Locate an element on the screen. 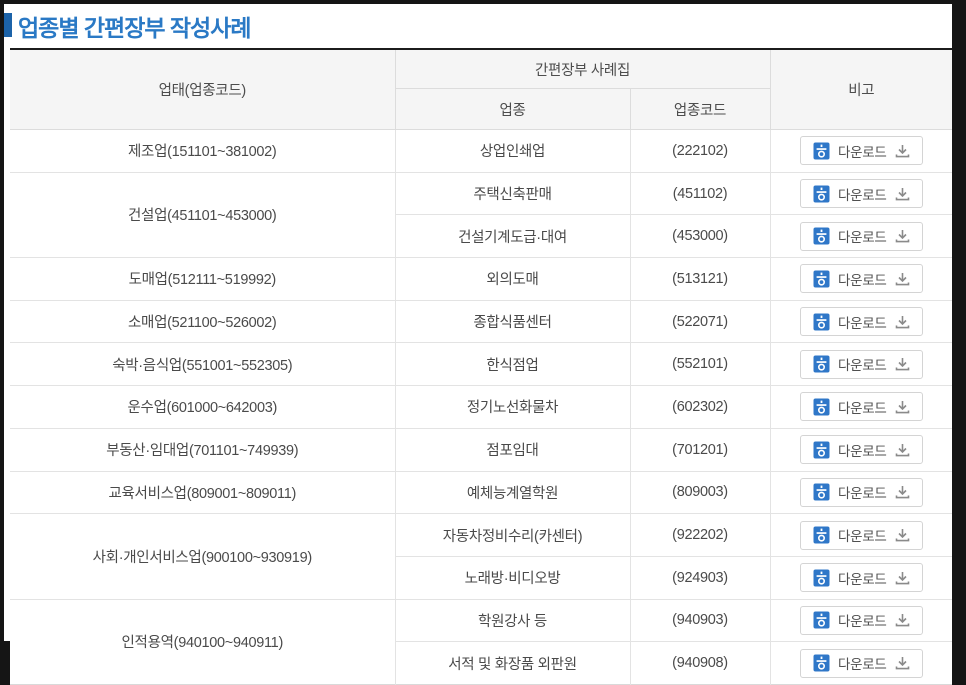 The width and height of the screenshot is (966, 685). industry-code-cell: (809003) is located at coordinates (700, 492).